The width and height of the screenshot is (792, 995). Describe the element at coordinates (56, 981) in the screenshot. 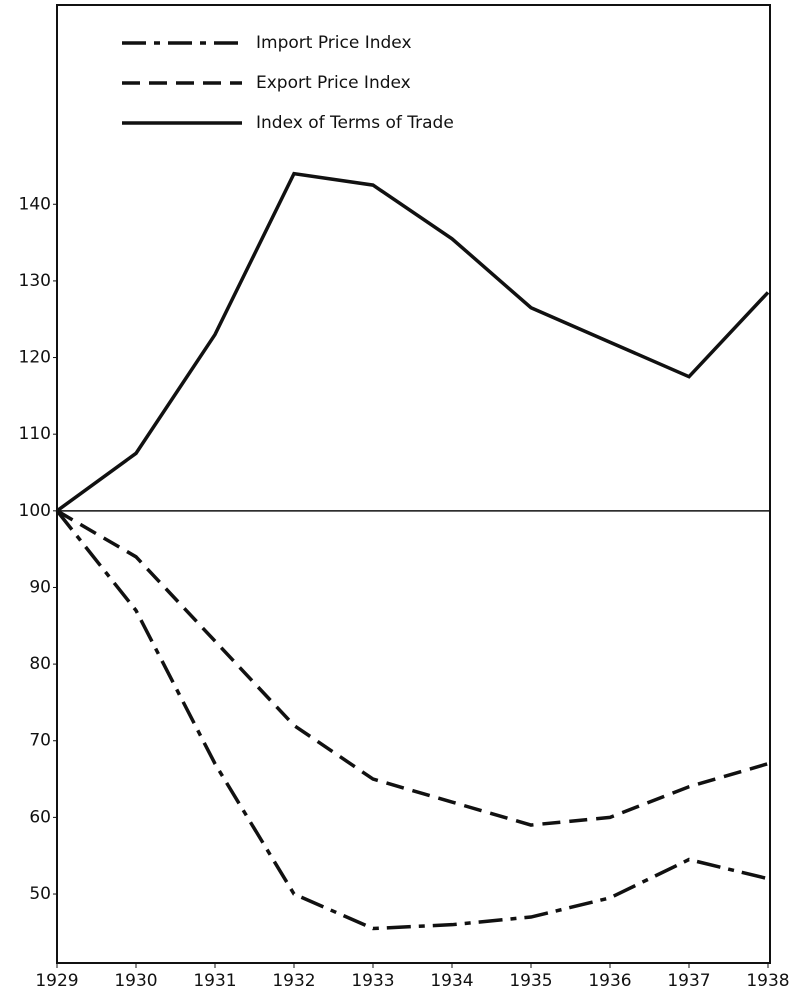

I see `x-tick-label: 1929` at that location.